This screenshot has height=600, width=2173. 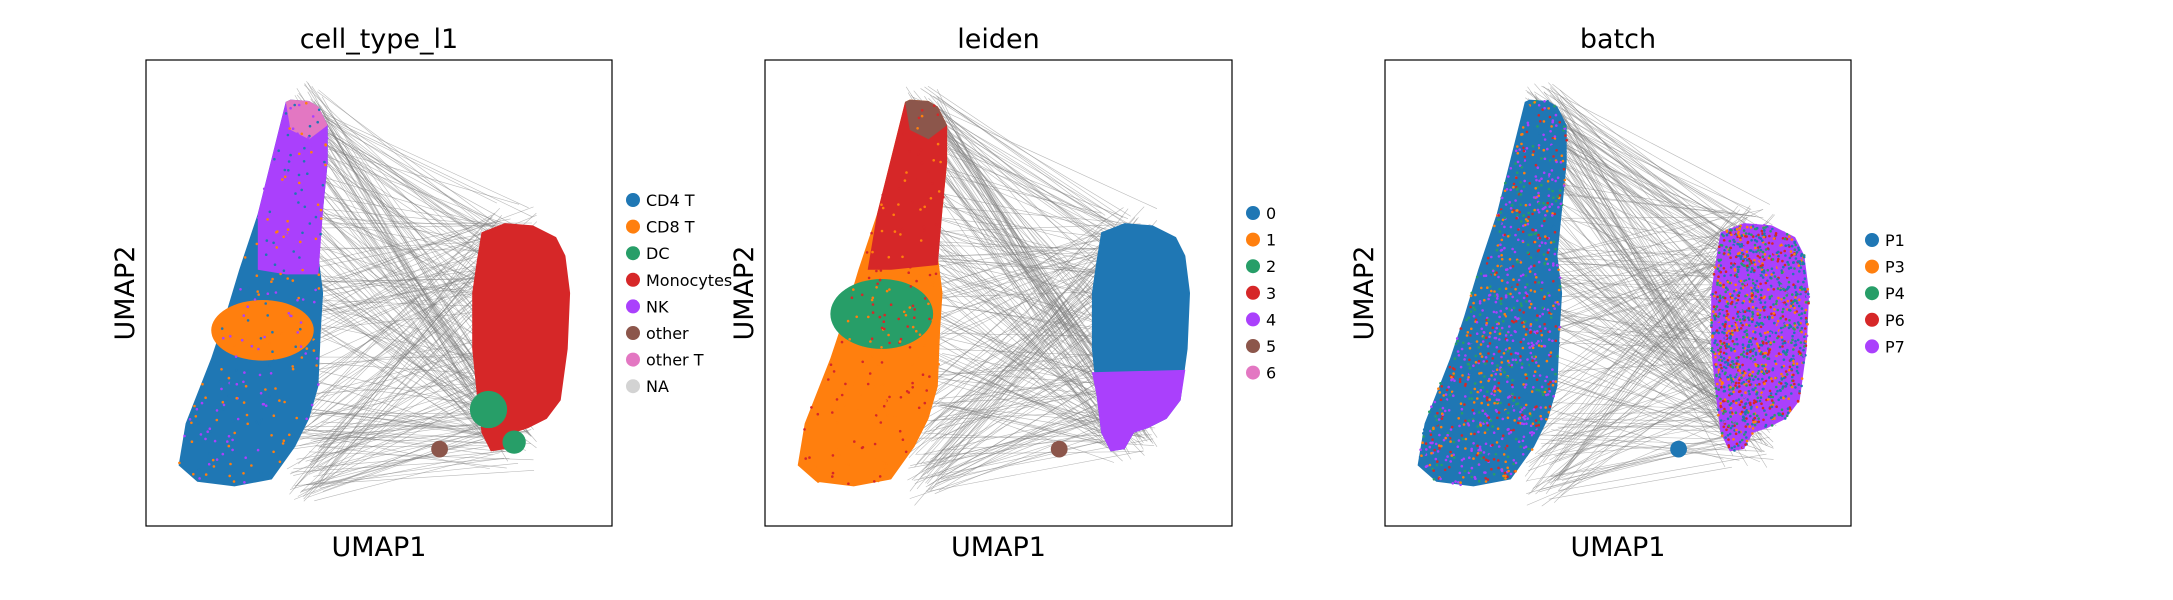 What do you see at coordinates (1271, 319) in the screenshot?
I see `legend-label: 4` at bounding box center [1271, 319].